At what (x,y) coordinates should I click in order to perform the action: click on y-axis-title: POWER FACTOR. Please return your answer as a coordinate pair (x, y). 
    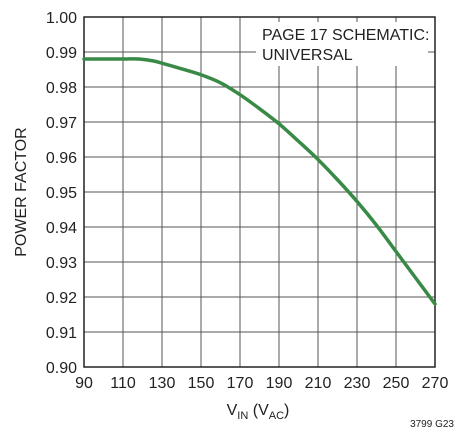
    Looking at the image, I should click on (21, 192).